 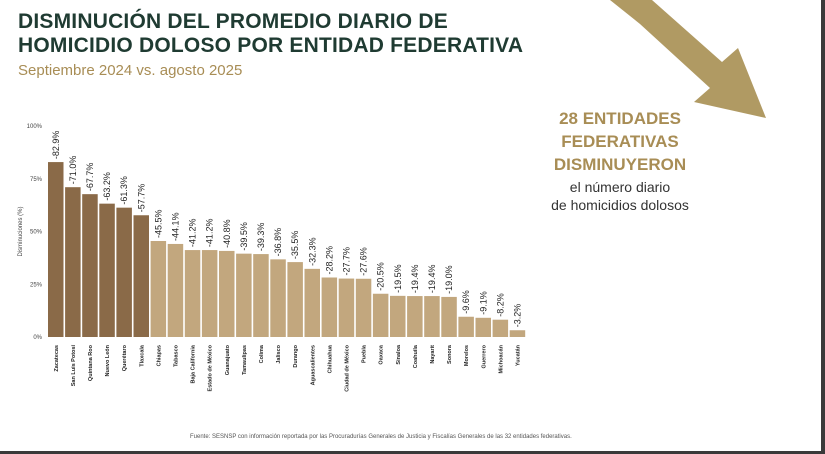 What do you see at coordinates (90, 177) in the screenshot?
I see `data-label: -67.7%` at bounding box center [90, 177].